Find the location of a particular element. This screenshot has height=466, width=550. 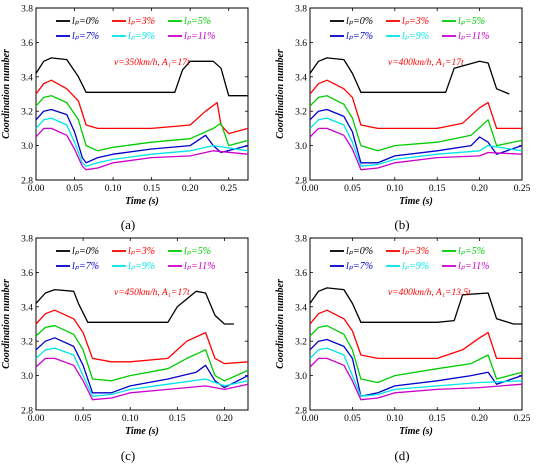

panel-label: (a) is located at coordinates (128, 224).